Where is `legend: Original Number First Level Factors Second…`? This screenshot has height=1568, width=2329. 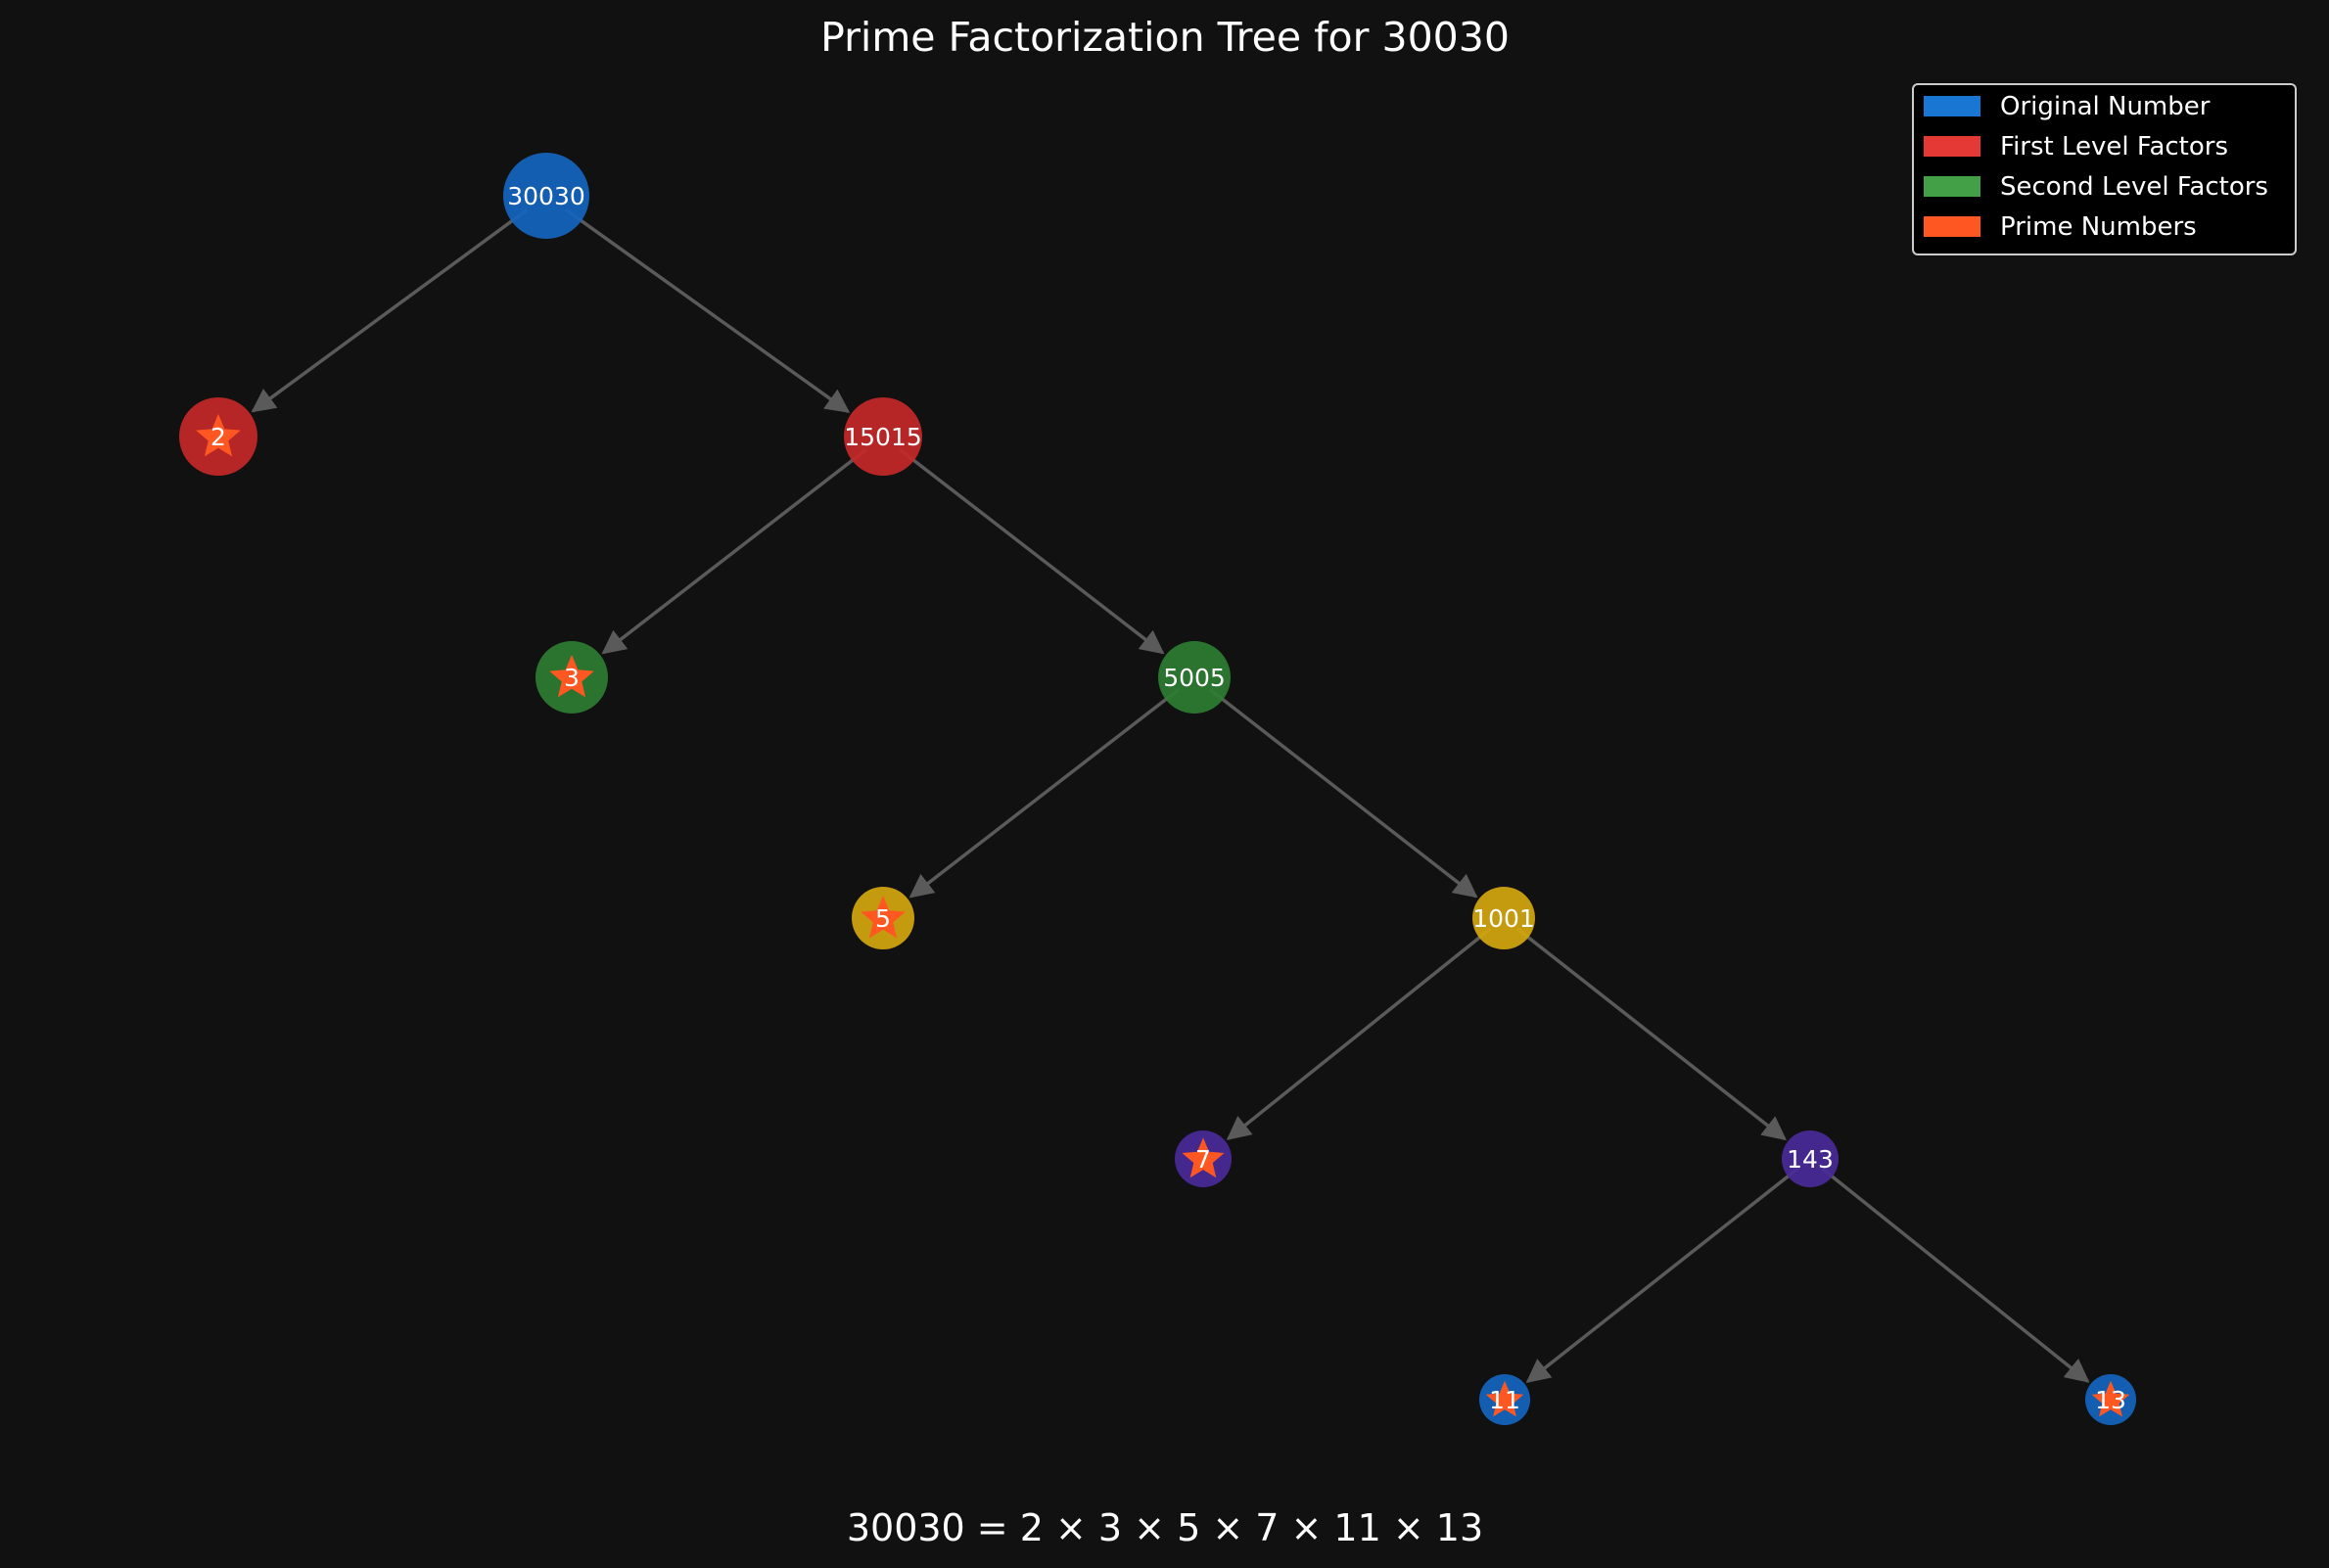
legend: Original Number First Level Factors Second… is located at coordinates (2104, 169).